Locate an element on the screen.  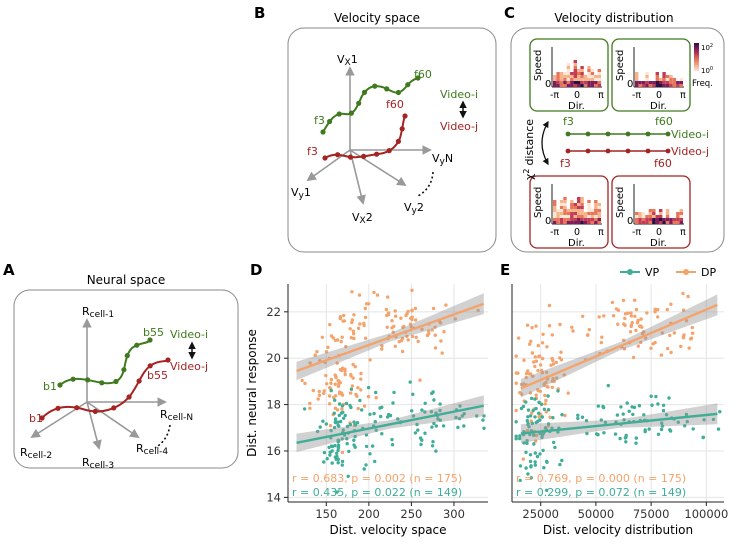
axis-label-vyn: VyN is located at coordinates (442, 159).